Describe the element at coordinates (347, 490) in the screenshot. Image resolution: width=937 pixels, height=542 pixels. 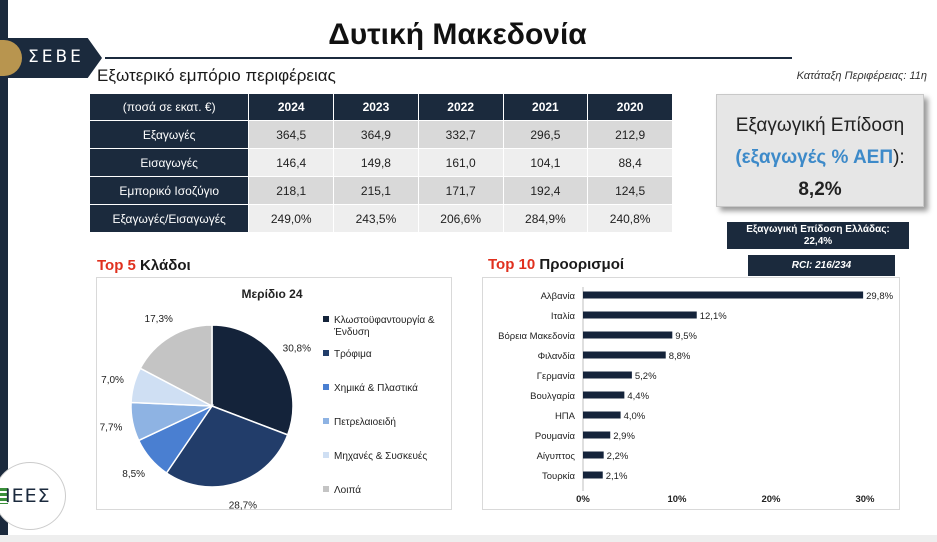
I see `legend-label: Λοιπά` at that location.